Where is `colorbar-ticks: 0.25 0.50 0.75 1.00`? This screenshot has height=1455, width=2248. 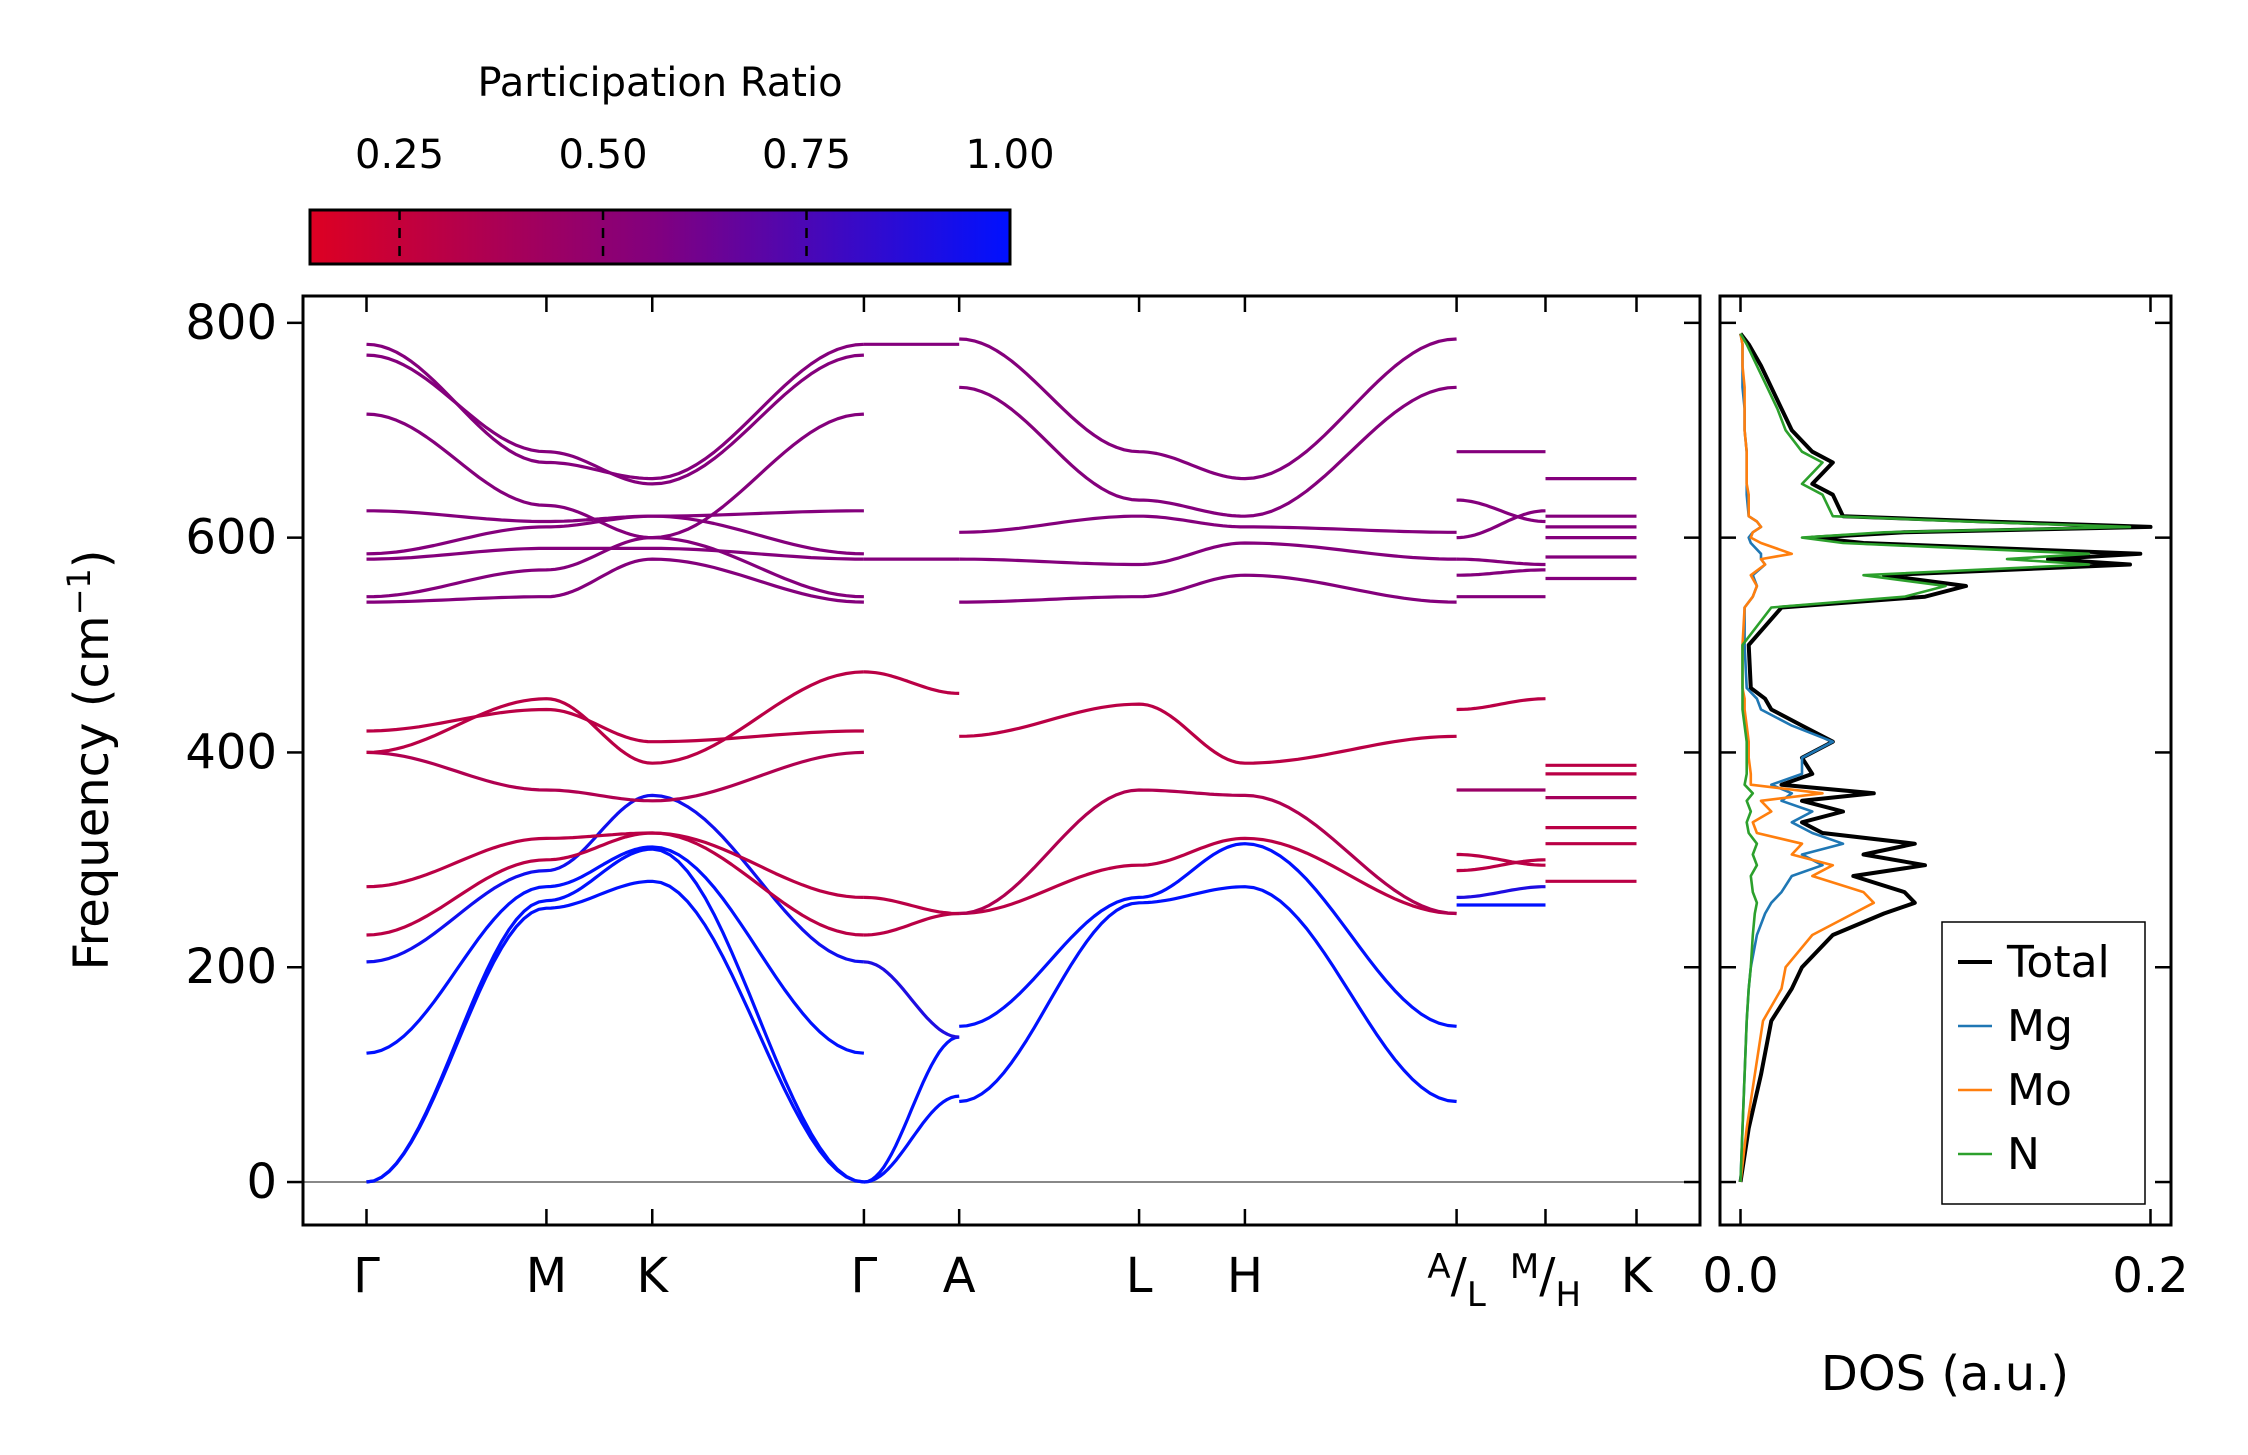
colorbar-ticks: 0.25 0.50 0.75 1.00 is located at coordinates (705, 198).